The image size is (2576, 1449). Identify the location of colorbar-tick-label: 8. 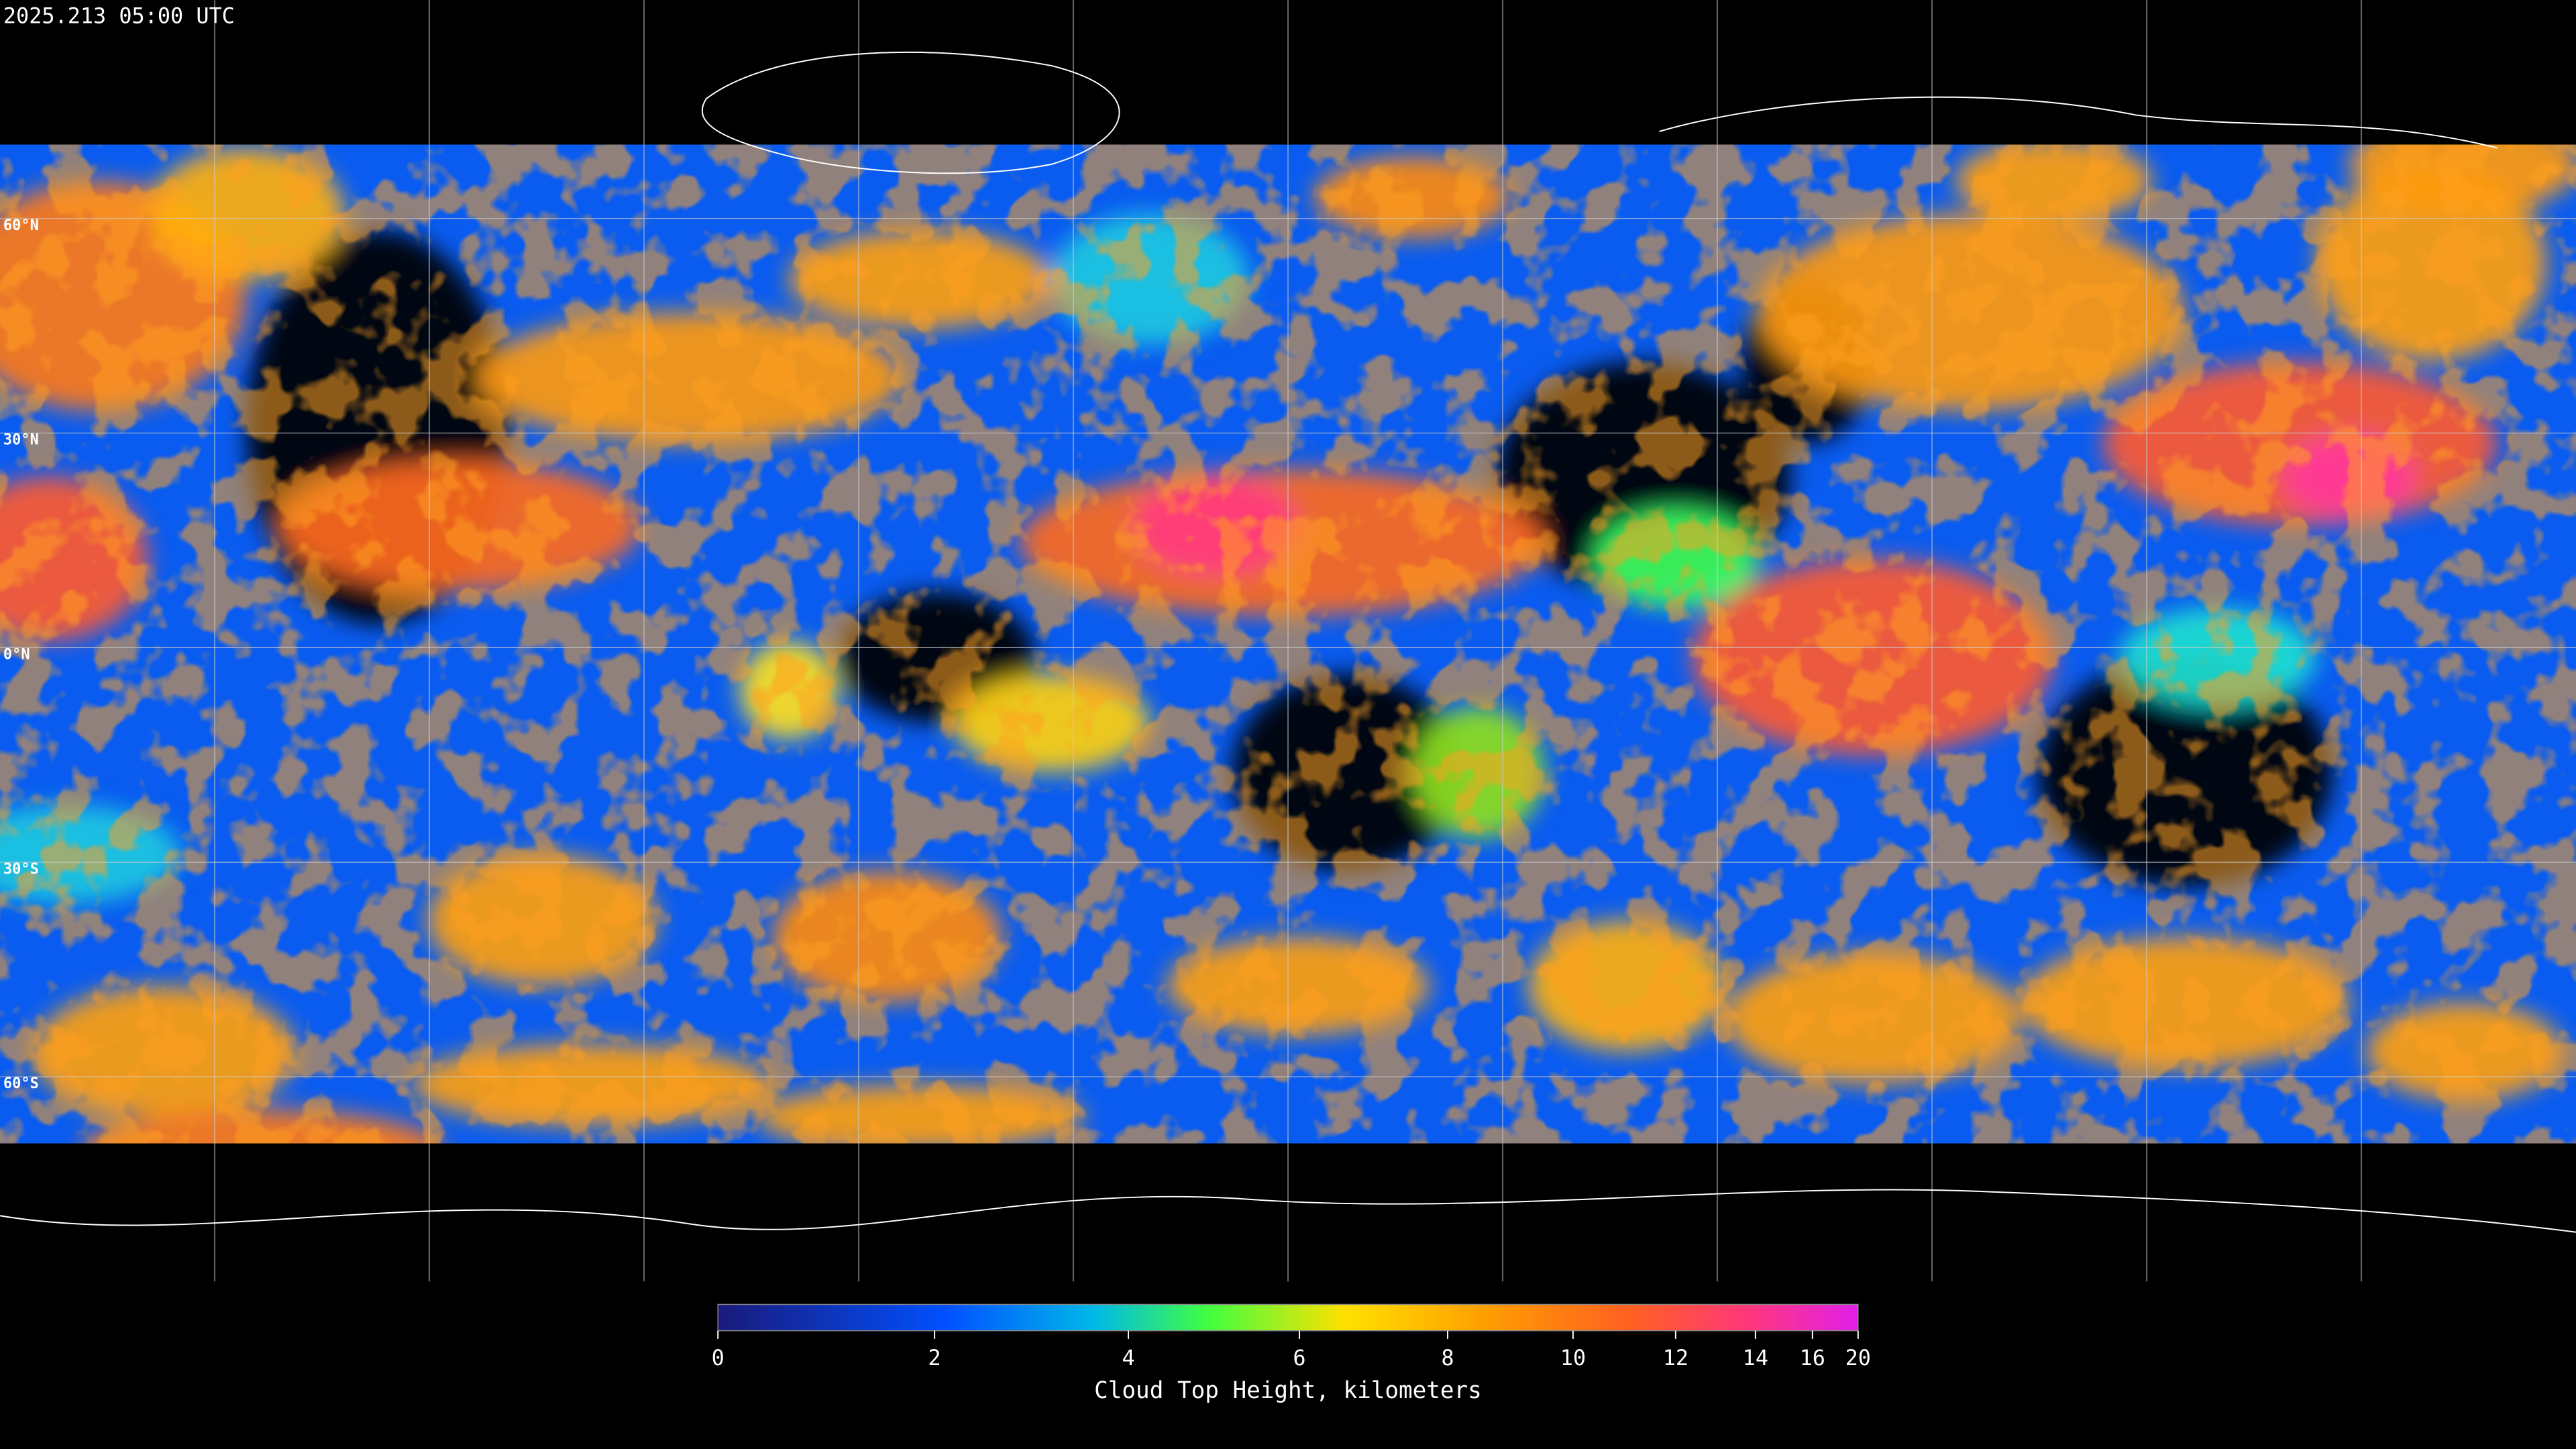
(1447, 1358).